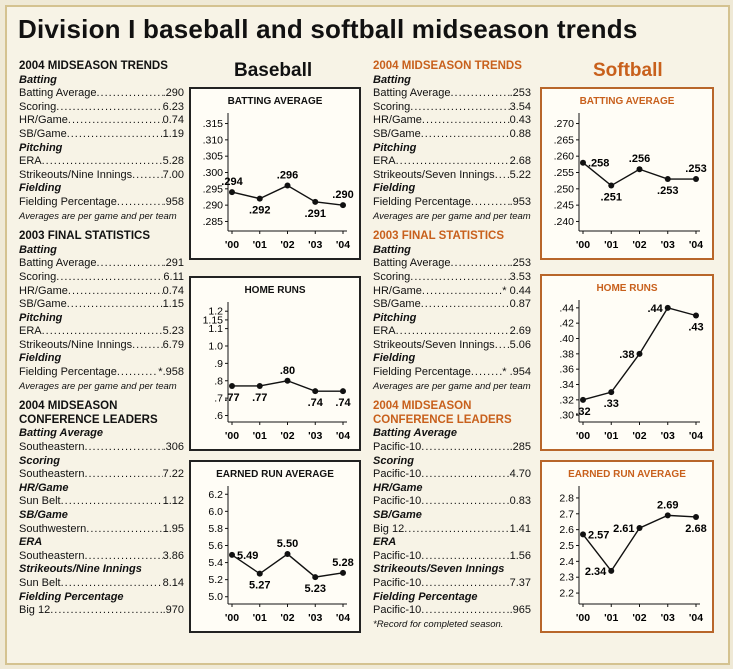 The height and width of the screenshot is (669, 733). Describe the element at coordinates (397, 133) in the screenshot. I see `stat-label: SB/Game` at that location.